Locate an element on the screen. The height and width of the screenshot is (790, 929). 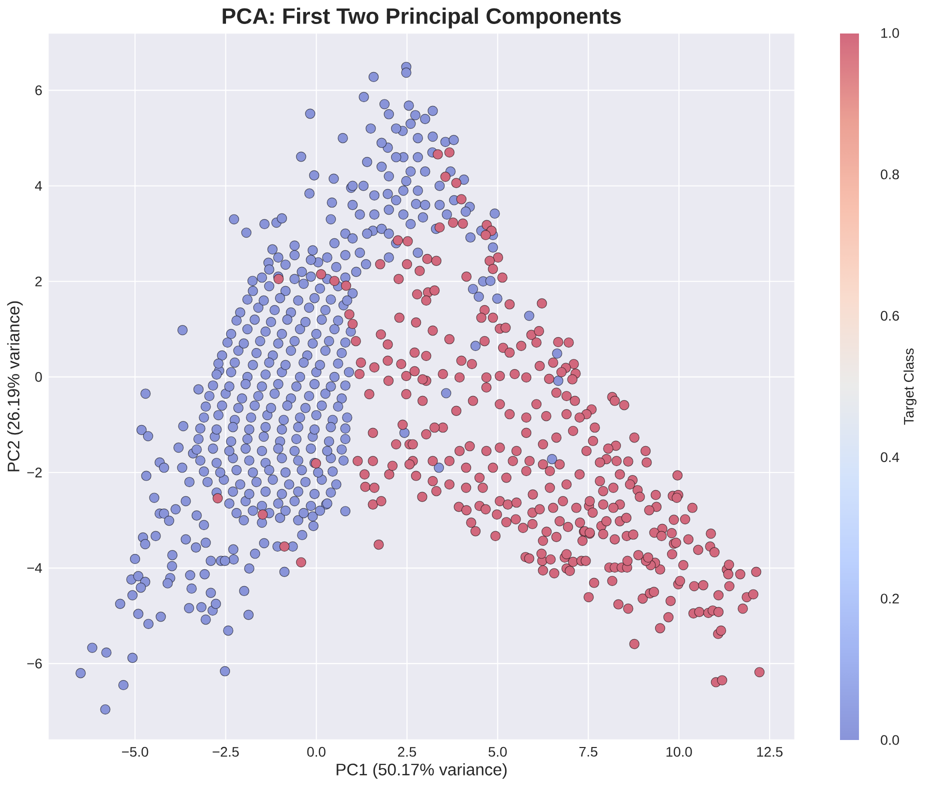
x-tick-label: −2.5 is located at coordinates (225, 751).